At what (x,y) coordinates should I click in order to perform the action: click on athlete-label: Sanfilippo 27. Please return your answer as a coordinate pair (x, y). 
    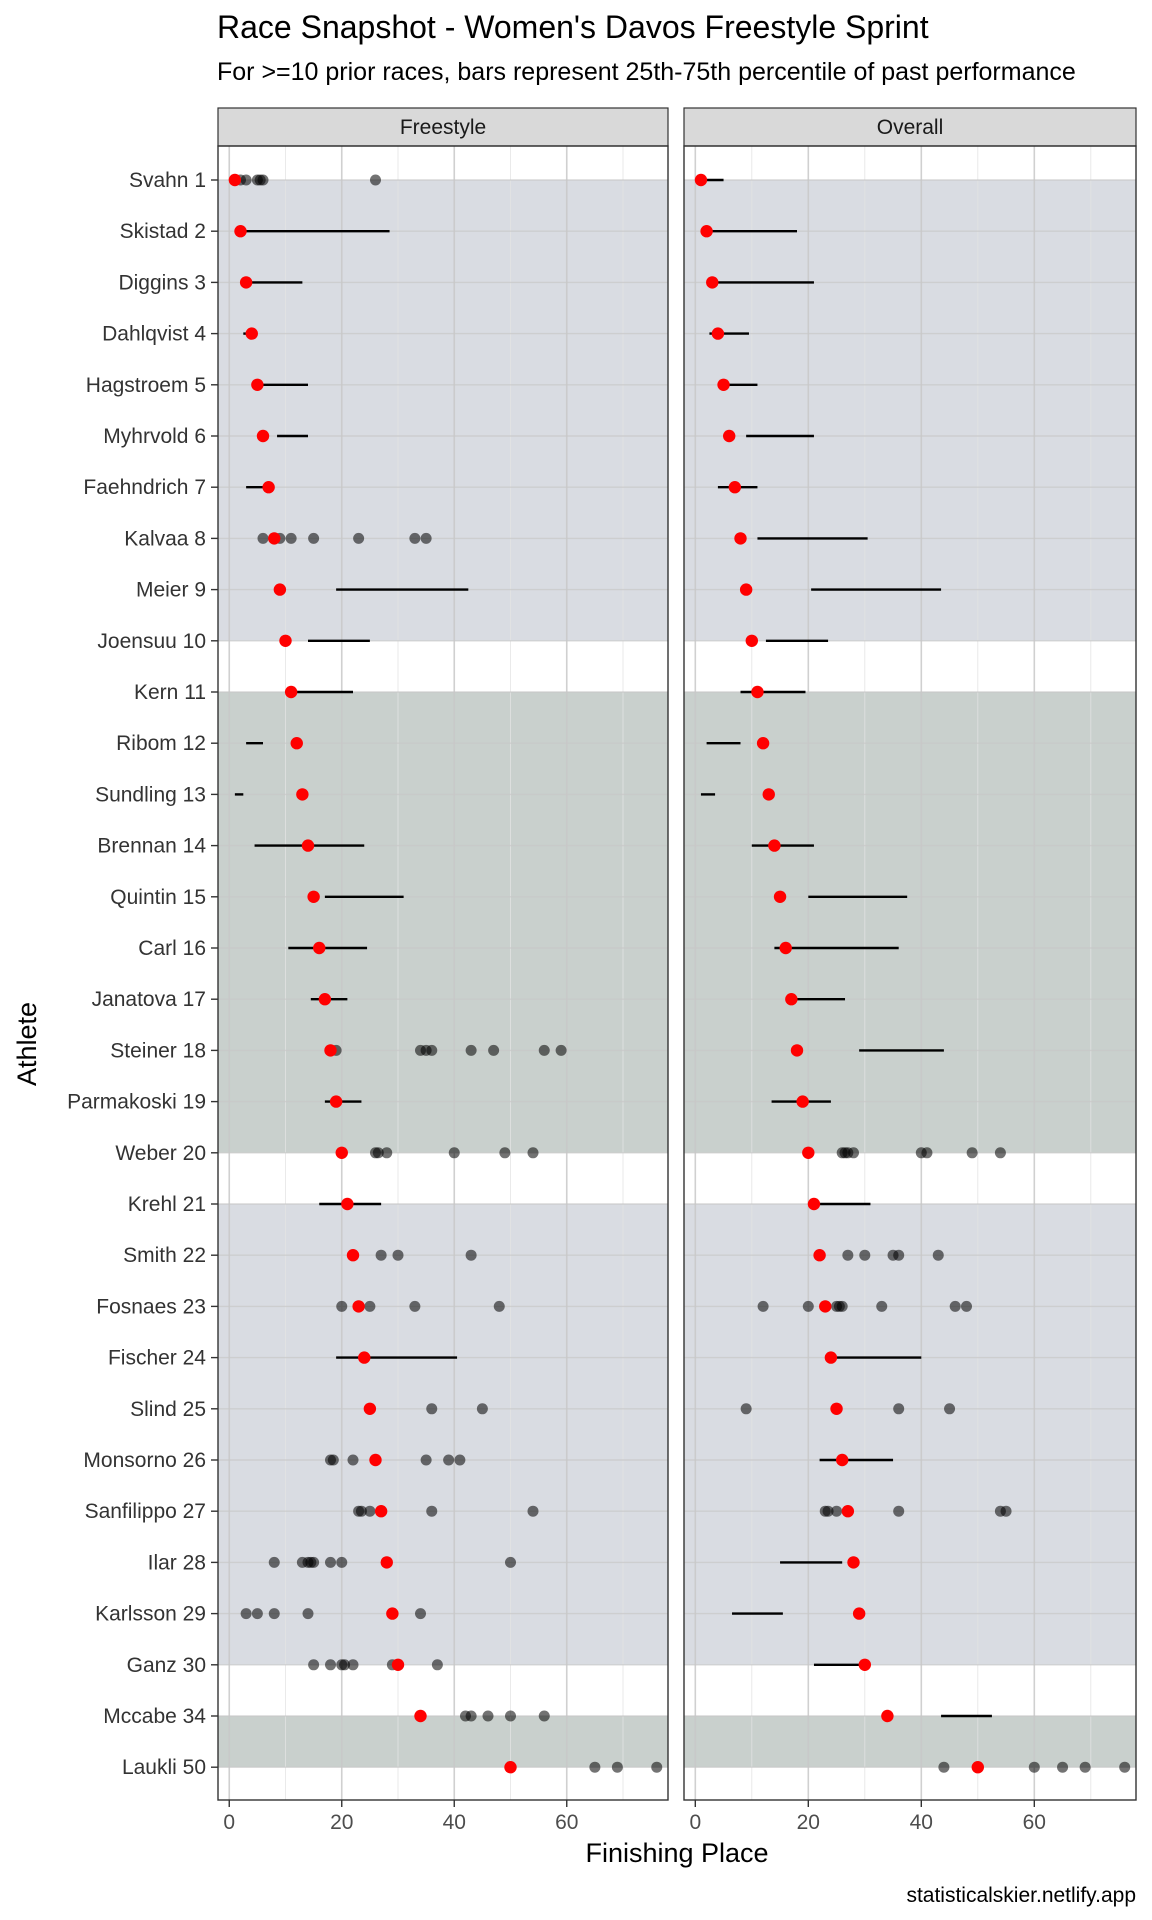
    Looking at the image, I should click on (145, 1511).